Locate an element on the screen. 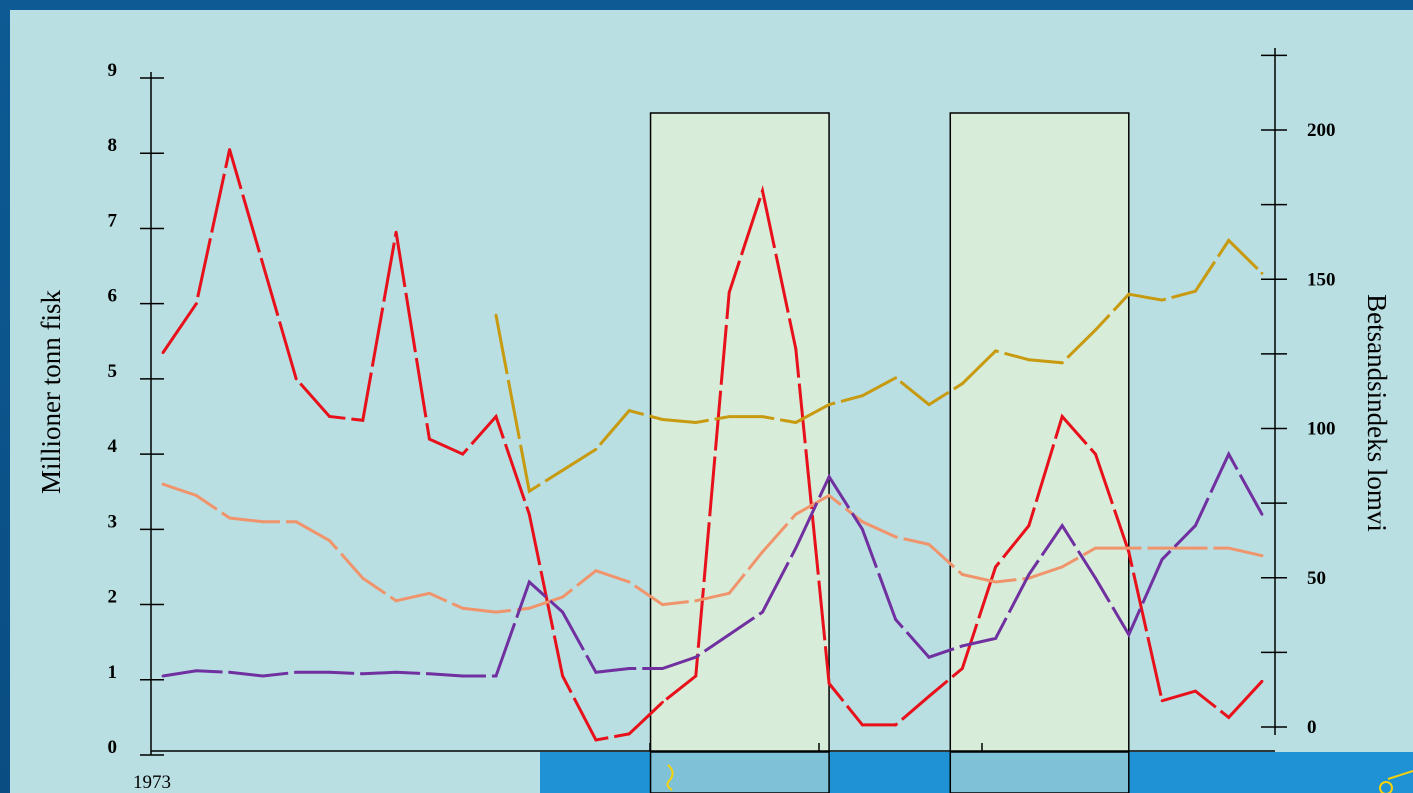 The height and width of the screenshot is (793, 1413). left-tick-label: 1 is located at coordinates (113, 672).